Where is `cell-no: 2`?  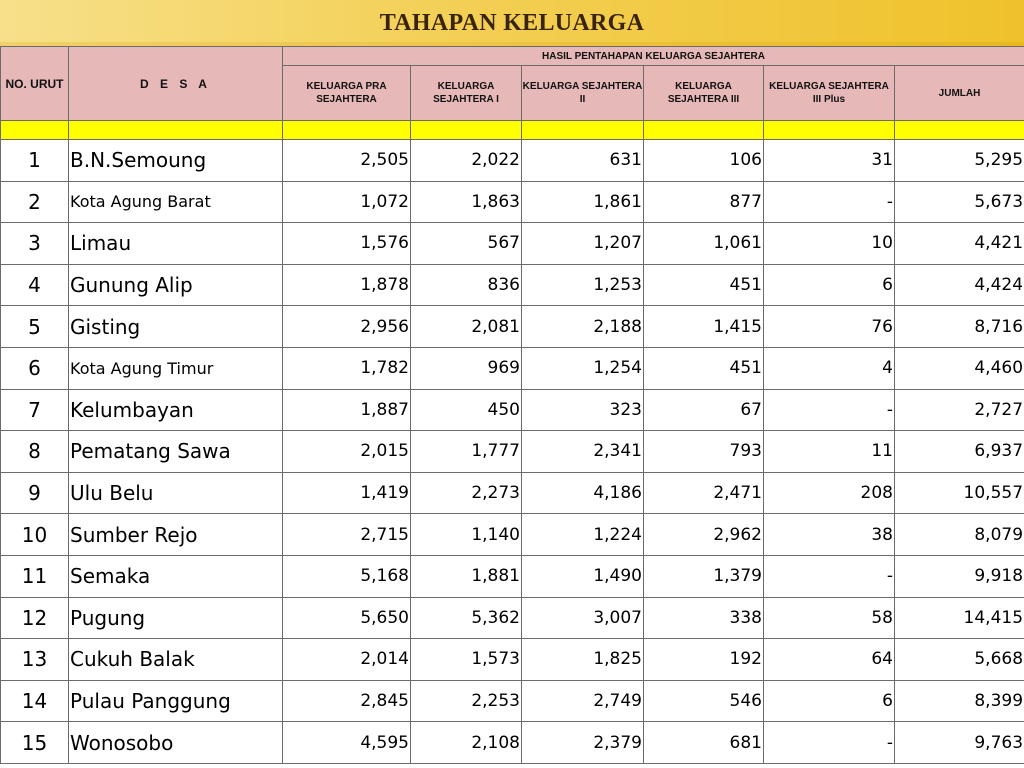
cell-no: 2 is located at coordinates (34, 202).